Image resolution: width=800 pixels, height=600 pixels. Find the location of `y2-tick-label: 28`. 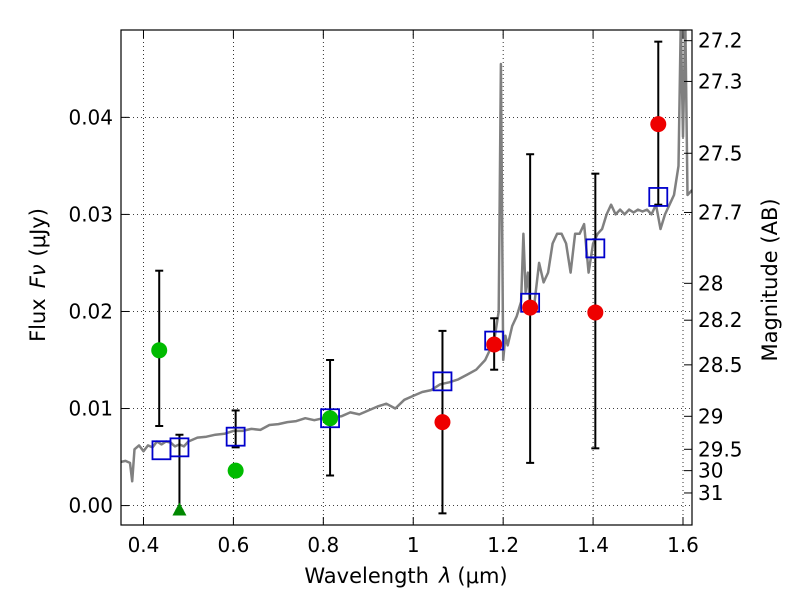

y2-tick-label: 28 is located at coordinates (710, 283).